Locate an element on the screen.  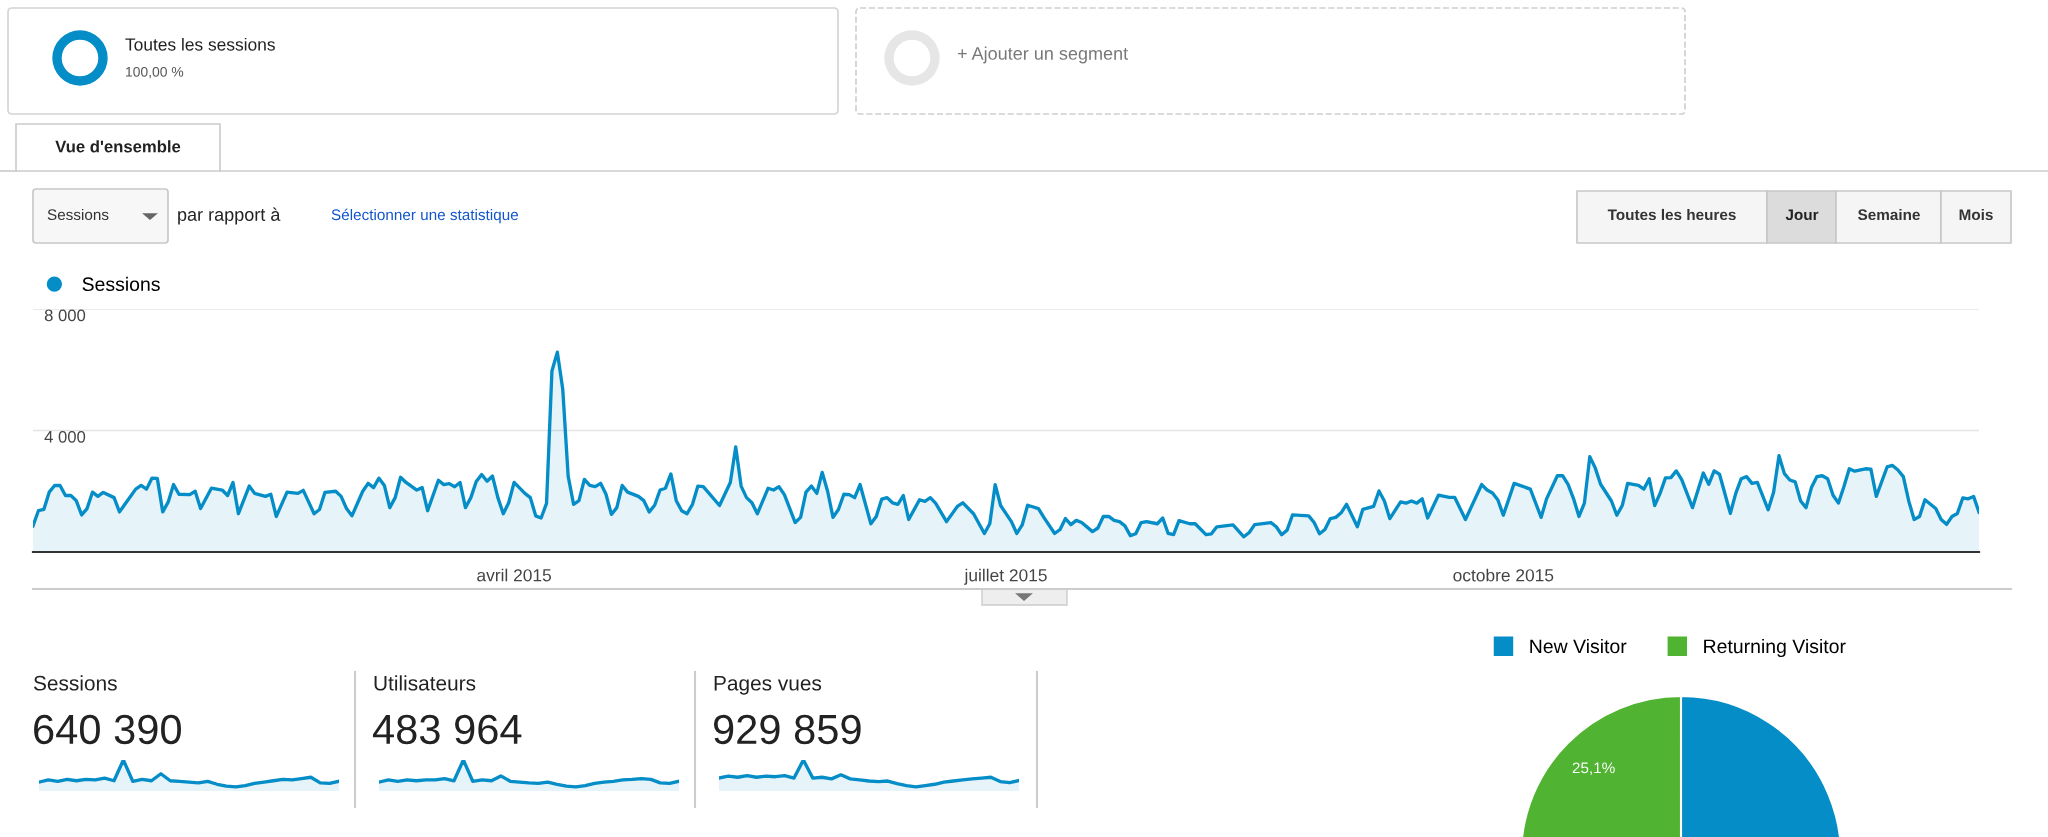
text: + Ajouter un segment is located at coordinates (1043, 55).